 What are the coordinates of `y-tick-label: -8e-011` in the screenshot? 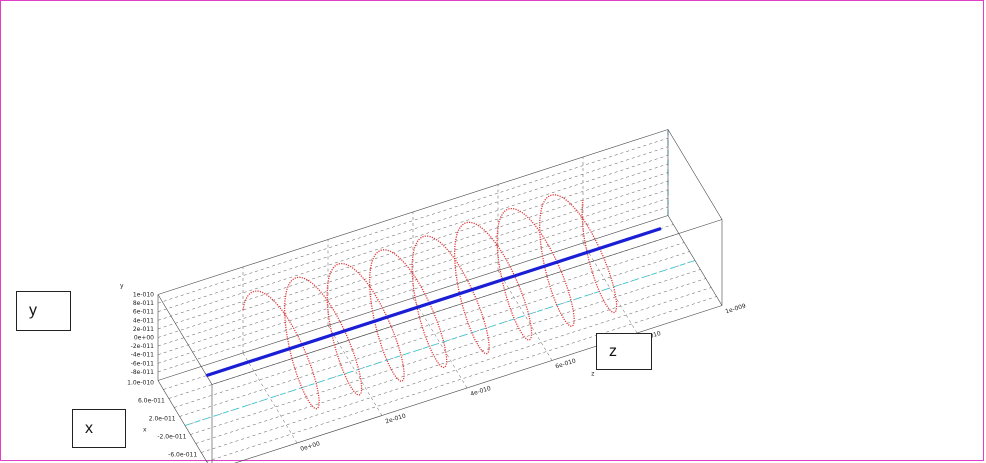 It's located at (142, 372).